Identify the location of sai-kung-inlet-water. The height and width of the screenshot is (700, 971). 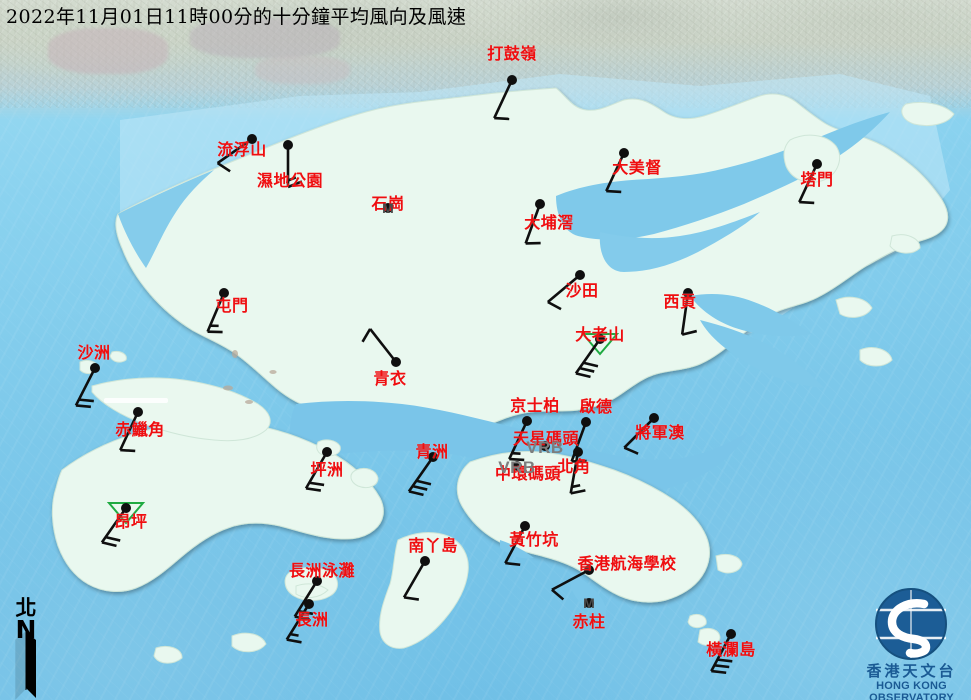
(751, 315).